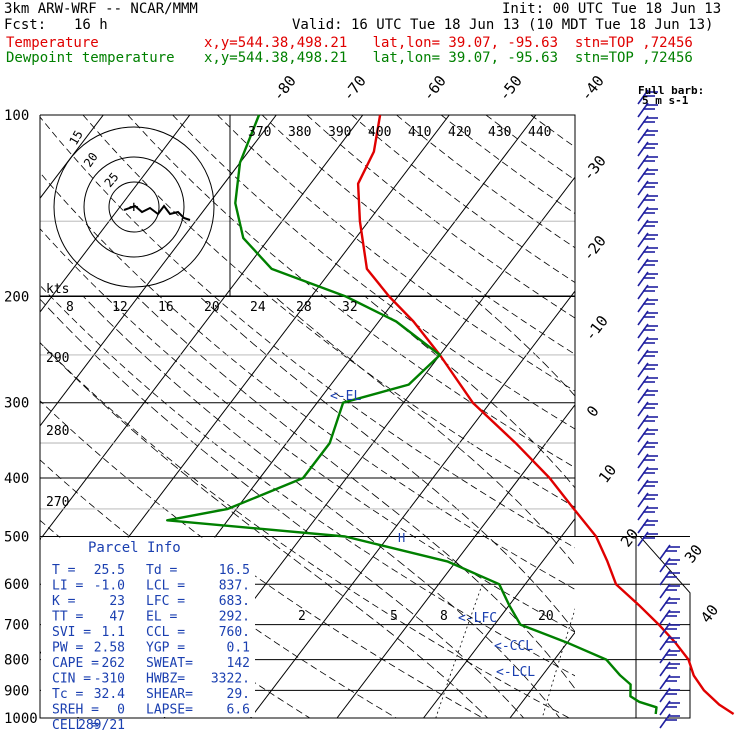  I want to click on hodograph-speed-label: 12, so click(120, 307).